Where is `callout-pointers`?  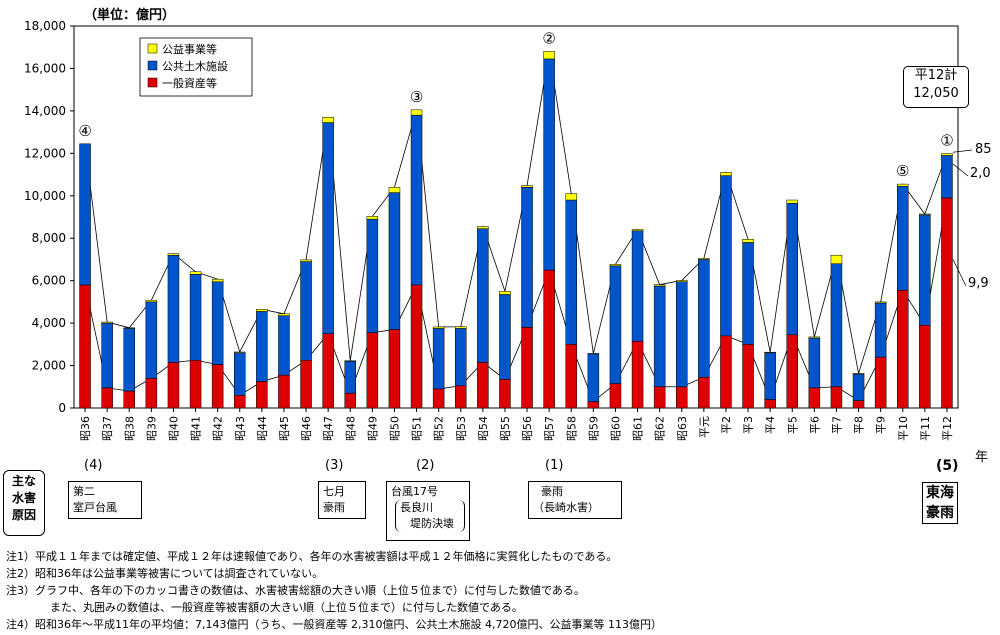
callout-pointers is located at coordinates (962, 218).